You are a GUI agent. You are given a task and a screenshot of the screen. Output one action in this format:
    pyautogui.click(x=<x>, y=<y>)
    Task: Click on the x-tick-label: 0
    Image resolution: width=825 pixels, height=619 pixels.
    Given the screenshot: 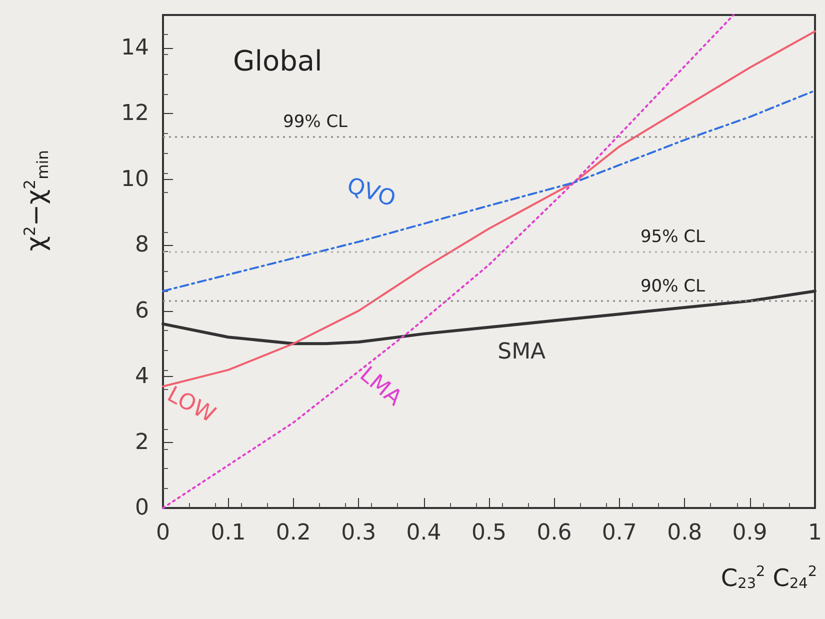 What is the action you would take?
    pyautogui.click(x=163, y=533)
    